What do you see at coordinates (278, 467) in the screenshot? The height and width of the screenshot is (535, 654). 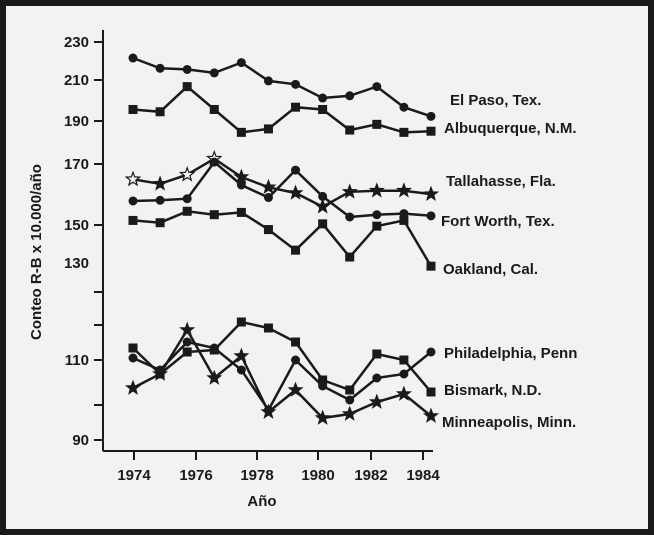 I see `x-ticks: 1974 1976 1978 1980 1982 1984` at bounding box center [278, 467].